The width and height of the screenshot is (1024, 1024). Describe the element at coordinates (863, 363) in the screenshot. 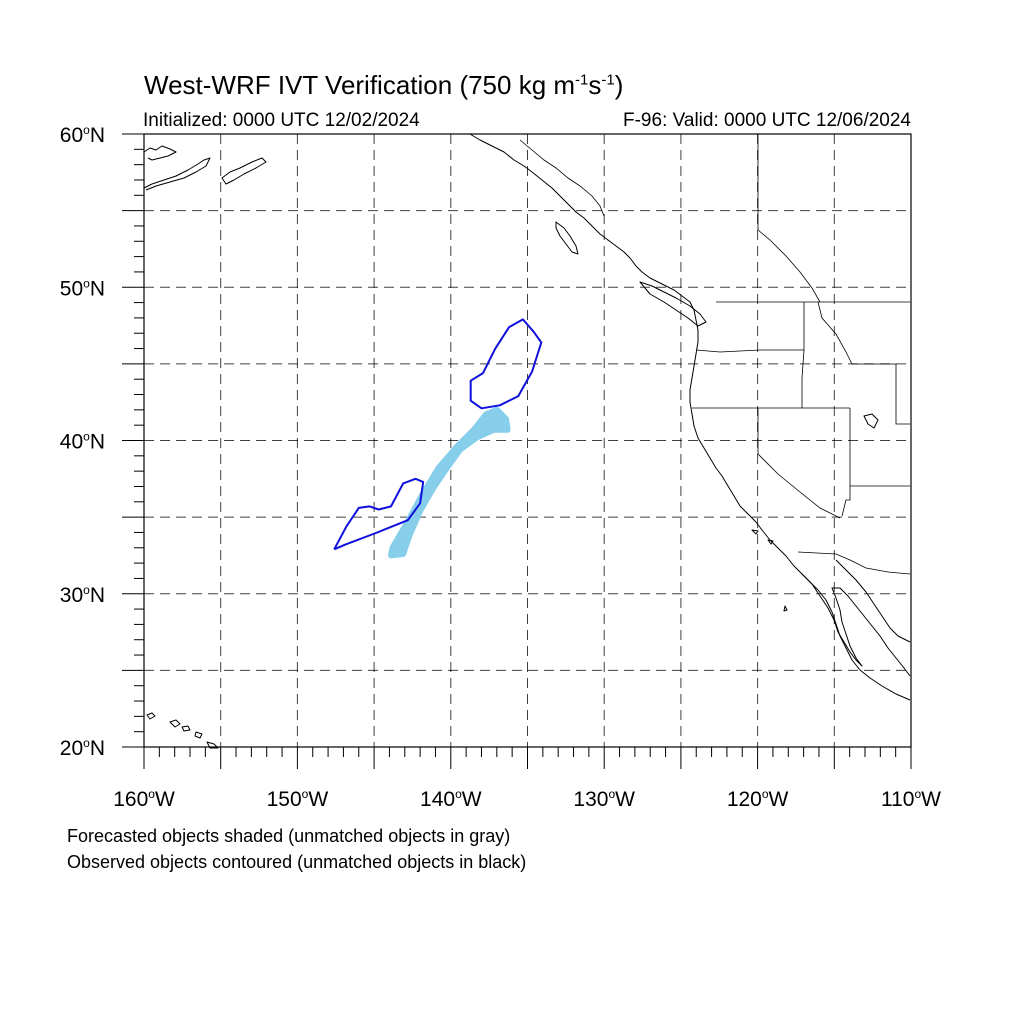

I see `montana-border` at that location.